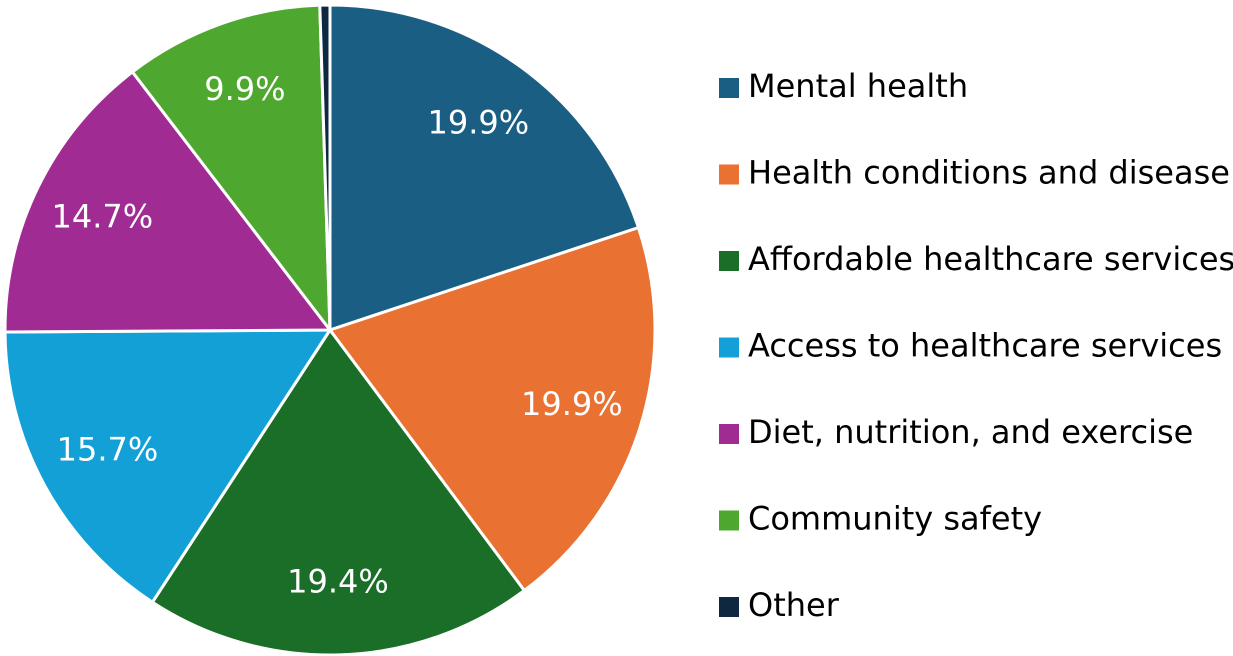 This screenshot has height=656, width=1233. I want to click on data-label: 15.7%, so click(108, 449).